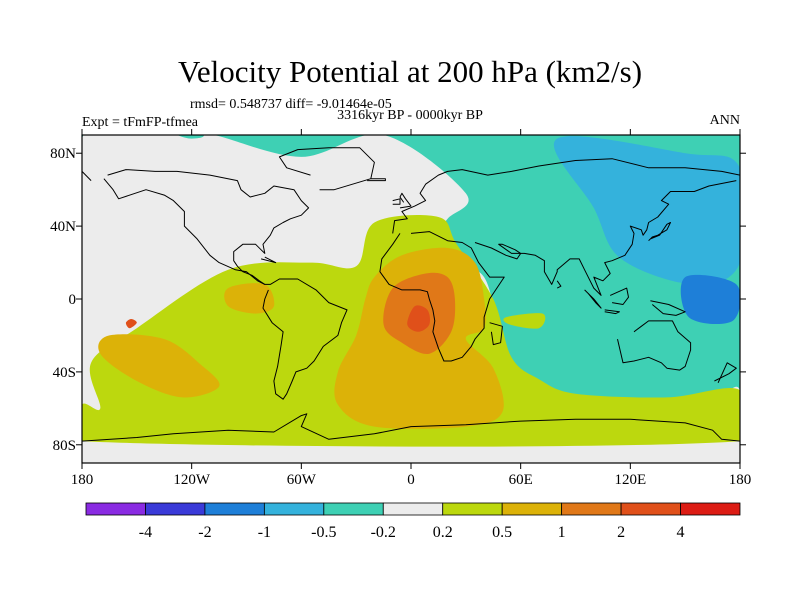 This screenshot has width=800, height=600. I want to click on colorbar-label: -0.5, so click(323, 532).